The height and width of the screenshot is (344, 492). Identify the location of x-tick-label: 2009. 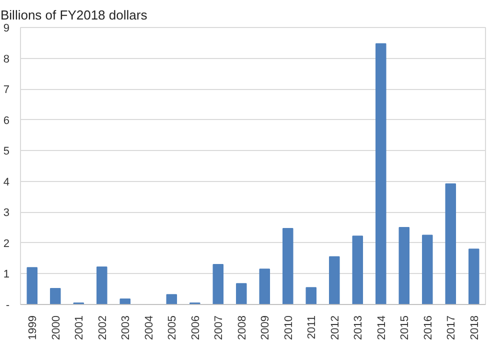
(266, 327).